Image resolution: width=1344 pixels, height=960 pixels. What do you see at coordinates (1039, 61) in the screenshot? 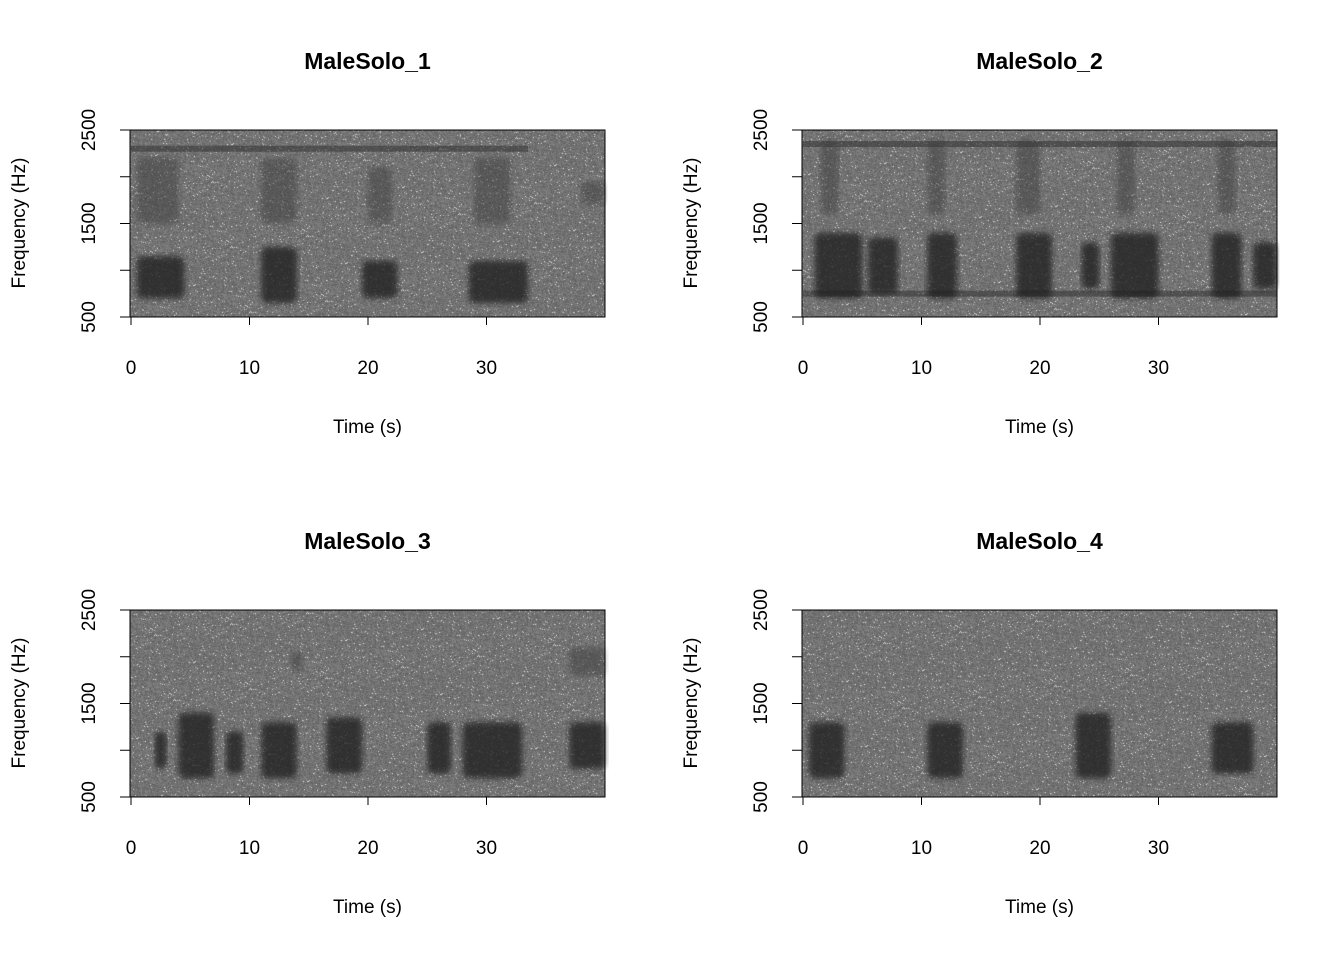
I see `chart-title: MaleSolo_2` at bounding box center [1039, 61].